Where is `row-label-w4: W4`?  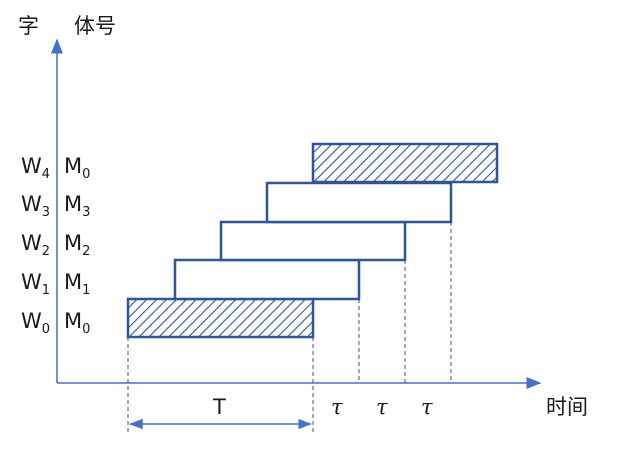
row-label-w4: W4 is located at coordinates (35, 168).